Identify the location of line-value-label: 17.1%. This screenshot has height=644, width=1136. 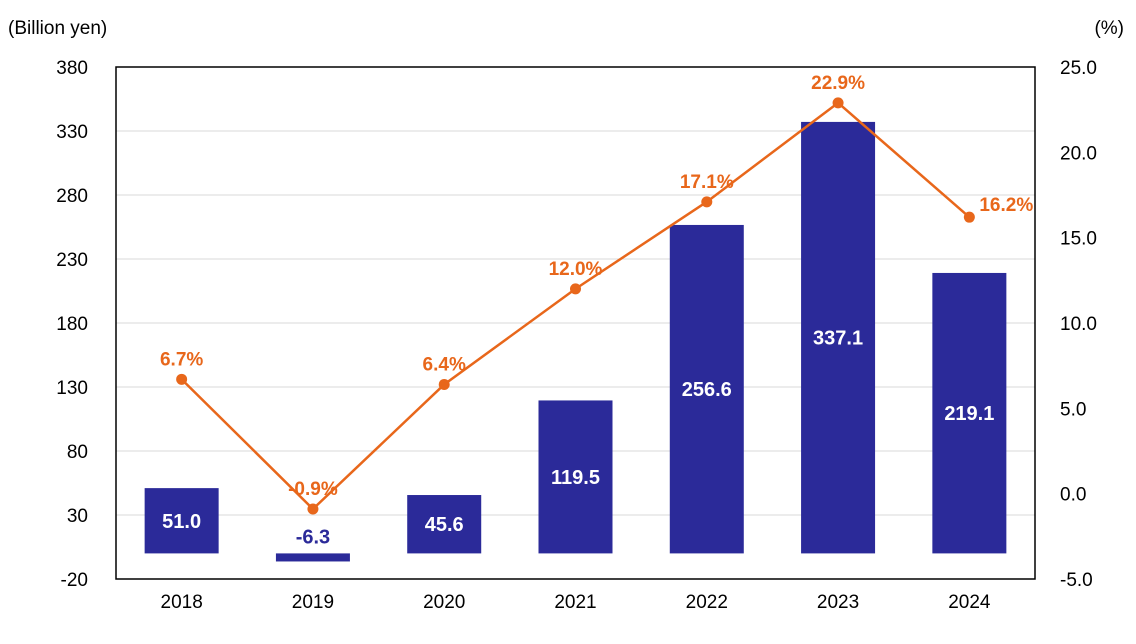
(707, 182).